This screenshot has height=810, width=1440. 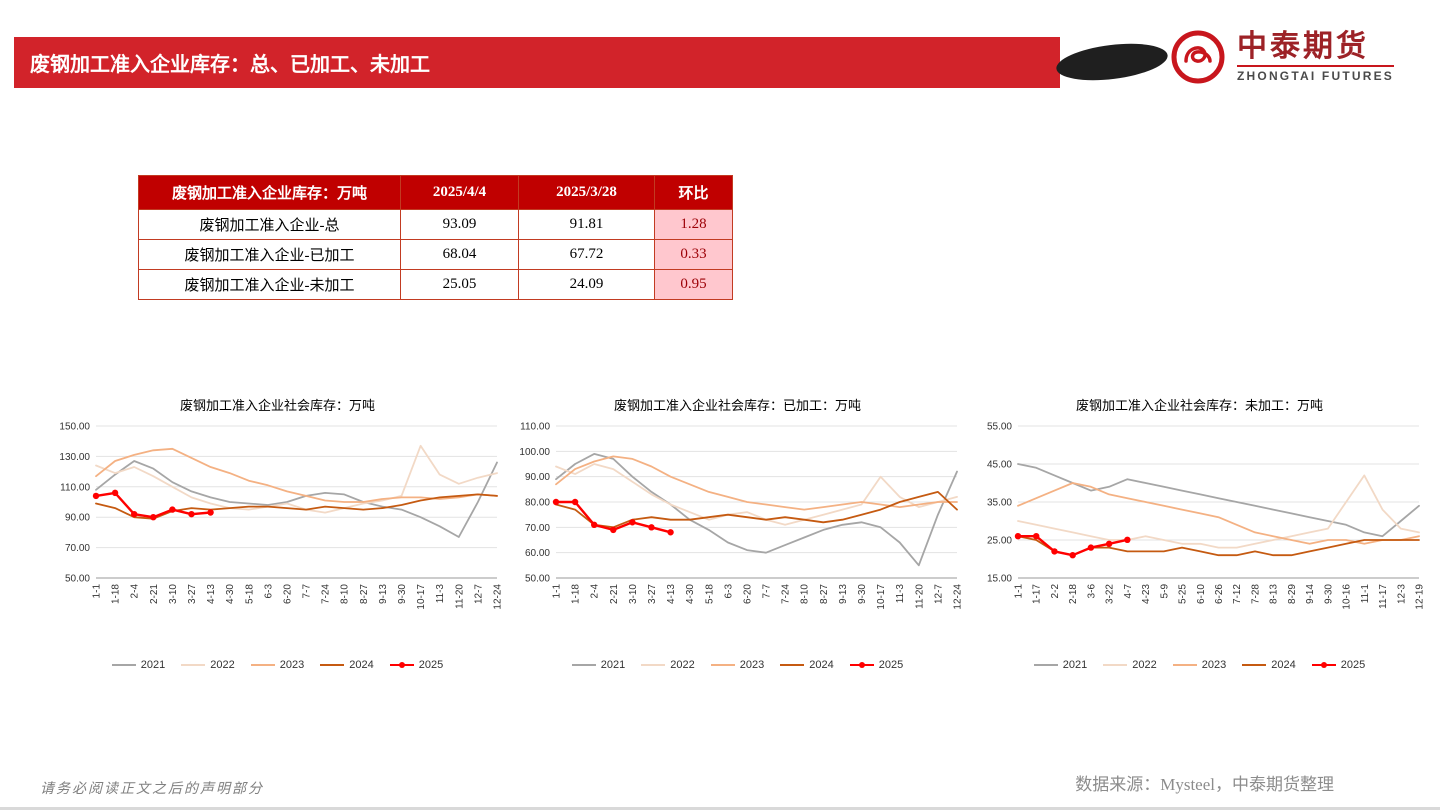 What do you see at coordinates (1037, 594) in the screenshot?
I see `svg-text: 1-17` at bounding box center [1037, 594].